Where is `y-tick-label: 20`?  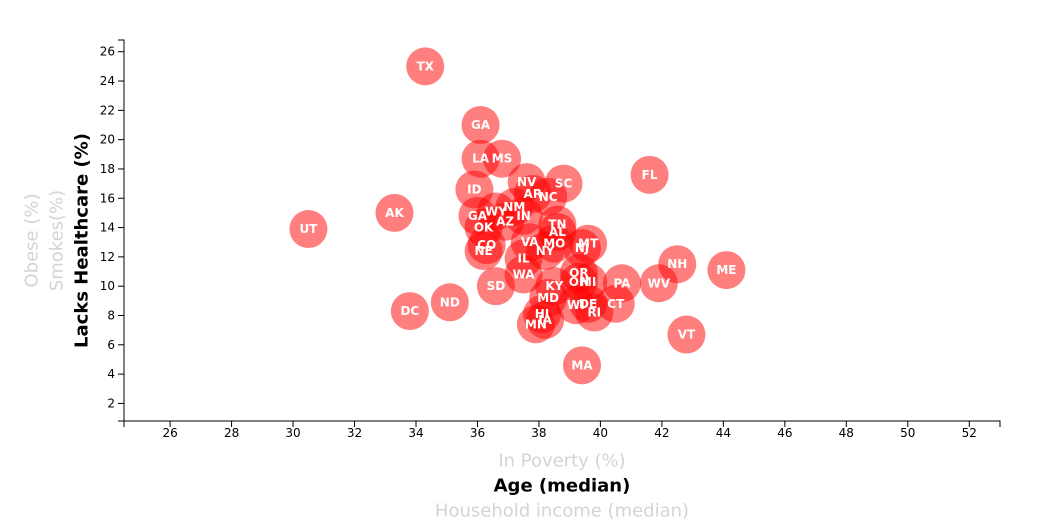
y-tick-label: 20 is located at coordinates (107, 140).